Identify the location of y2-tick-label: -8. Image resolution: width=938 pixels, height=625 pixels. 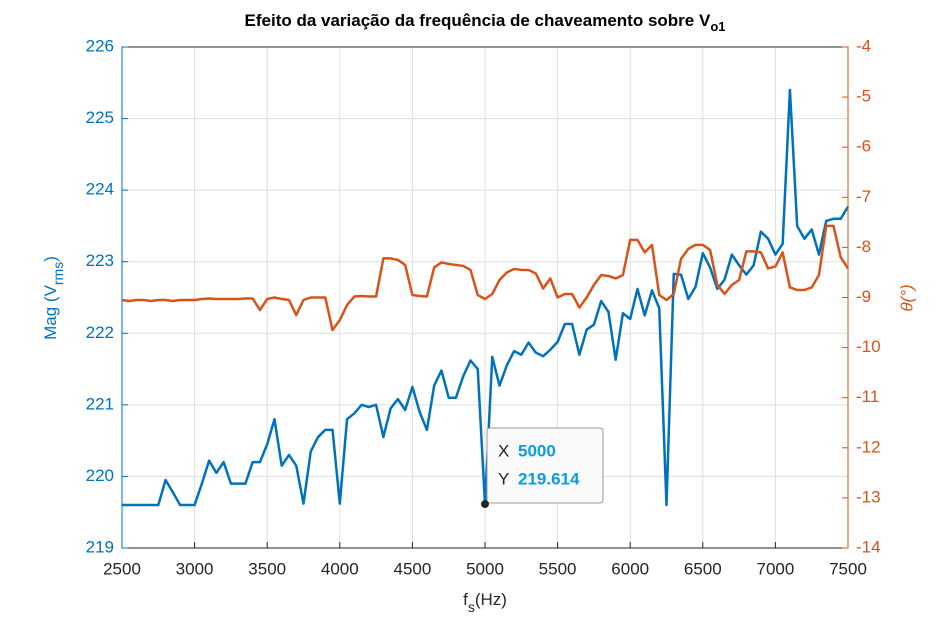
(863, 246).